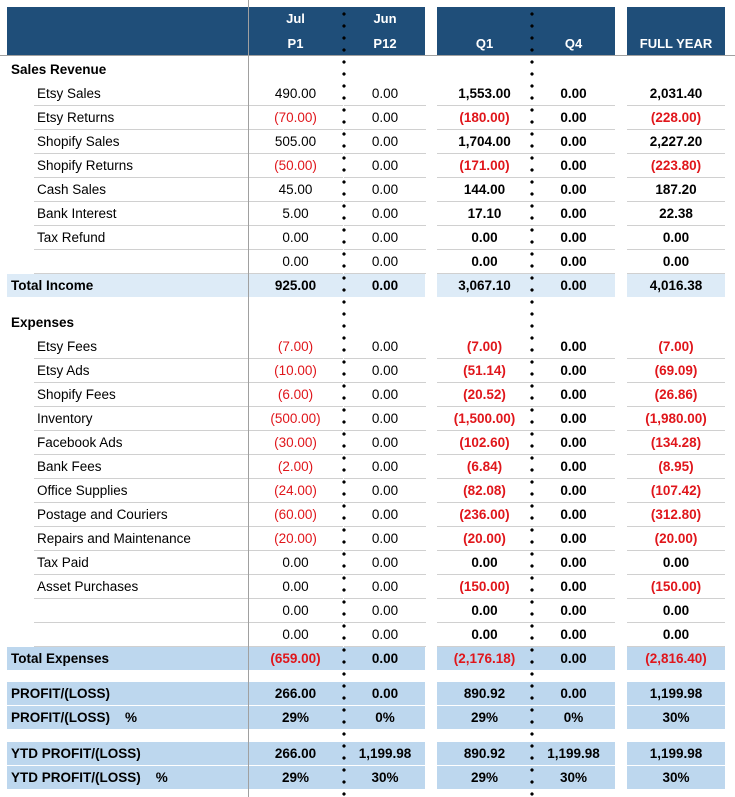  Describe the element at coordinates (295, 94) in the screenshot. I see `value-cell: 490.00` at that location.